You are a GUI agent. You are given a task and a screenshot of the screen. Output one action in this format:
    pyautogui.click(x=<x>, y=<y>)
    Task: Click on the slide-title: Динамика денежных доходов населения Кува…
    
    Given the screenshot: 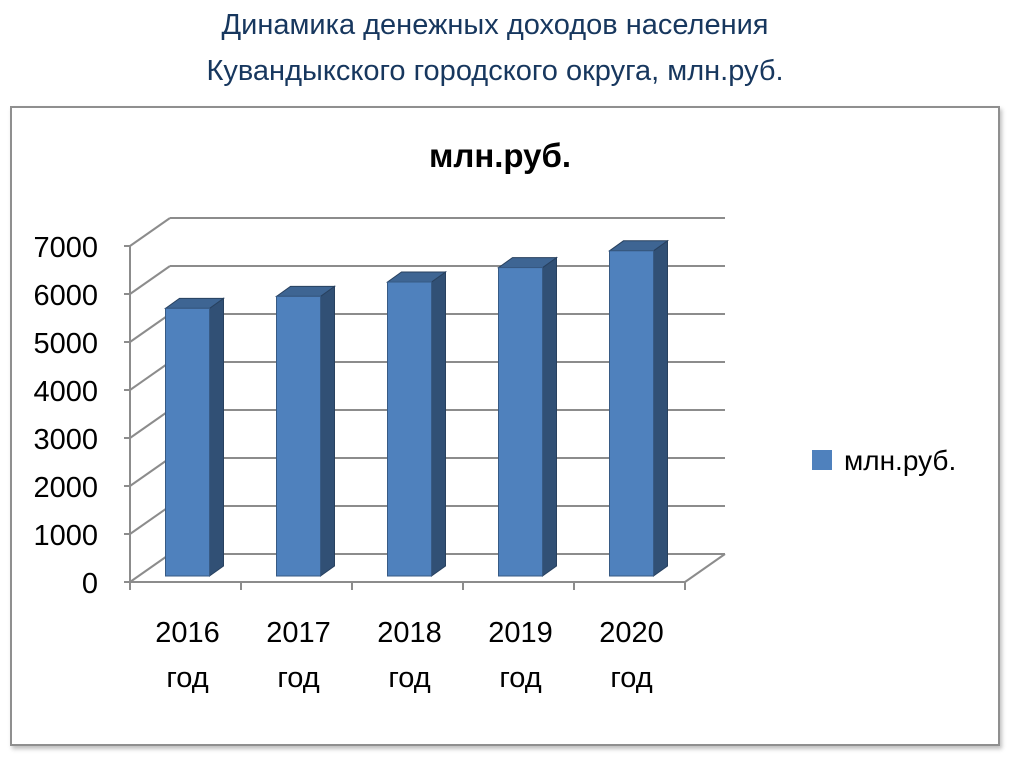 What is the action you would take?
    pyautogui.click(x=495, y=48)
    